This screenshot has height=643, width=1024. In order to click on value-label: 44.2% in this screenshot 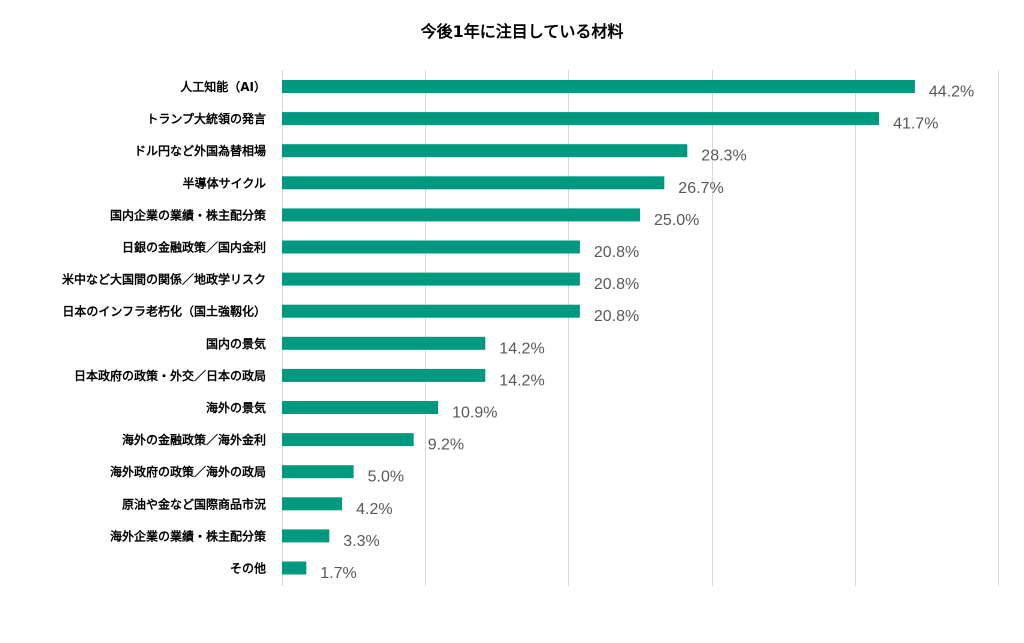, I will do `click(951, 92)`.